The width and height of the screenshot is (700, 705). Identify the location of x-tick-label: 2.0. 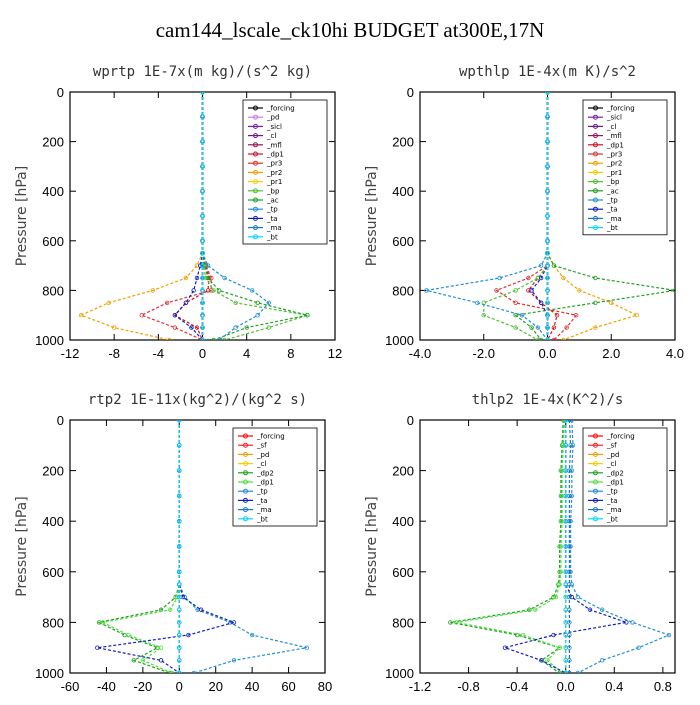
(611, 353).